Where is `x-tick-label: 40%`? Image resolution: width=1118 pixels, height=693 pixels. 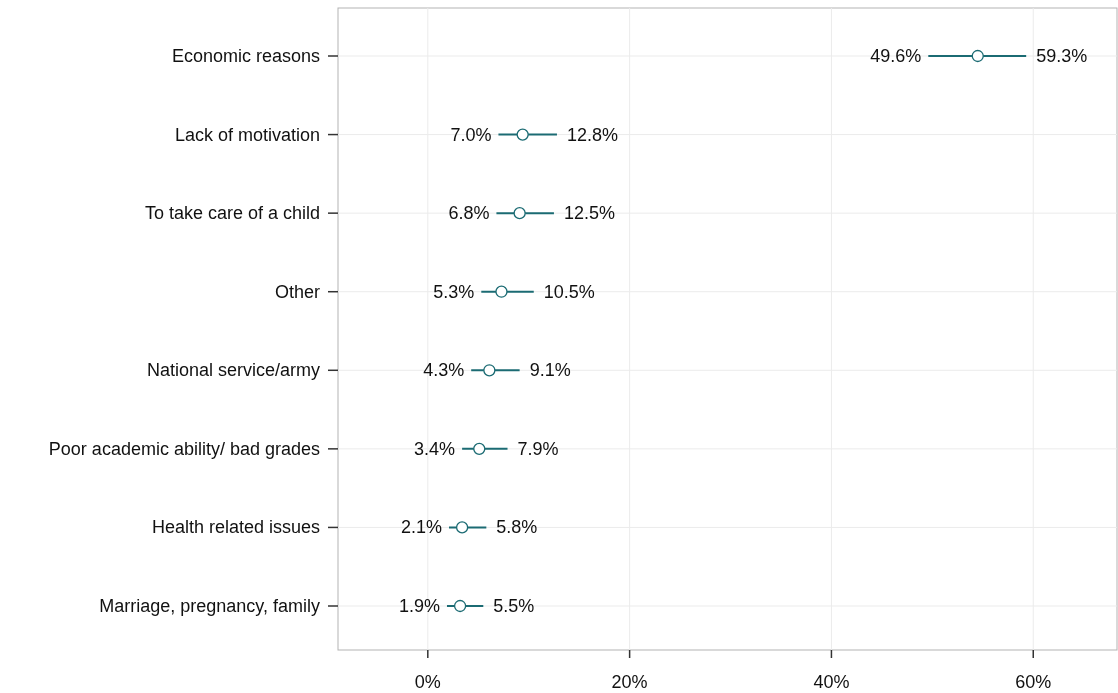
x-tick-label: 40% is located at coordinates (831, 682).